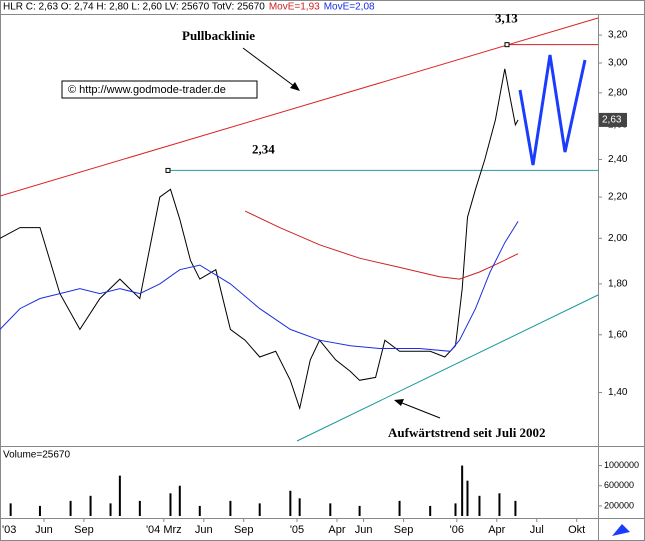 The height and width of the screenshot is (541, 645). I want to click on last-price-label: 2,63, so click(612, 120).